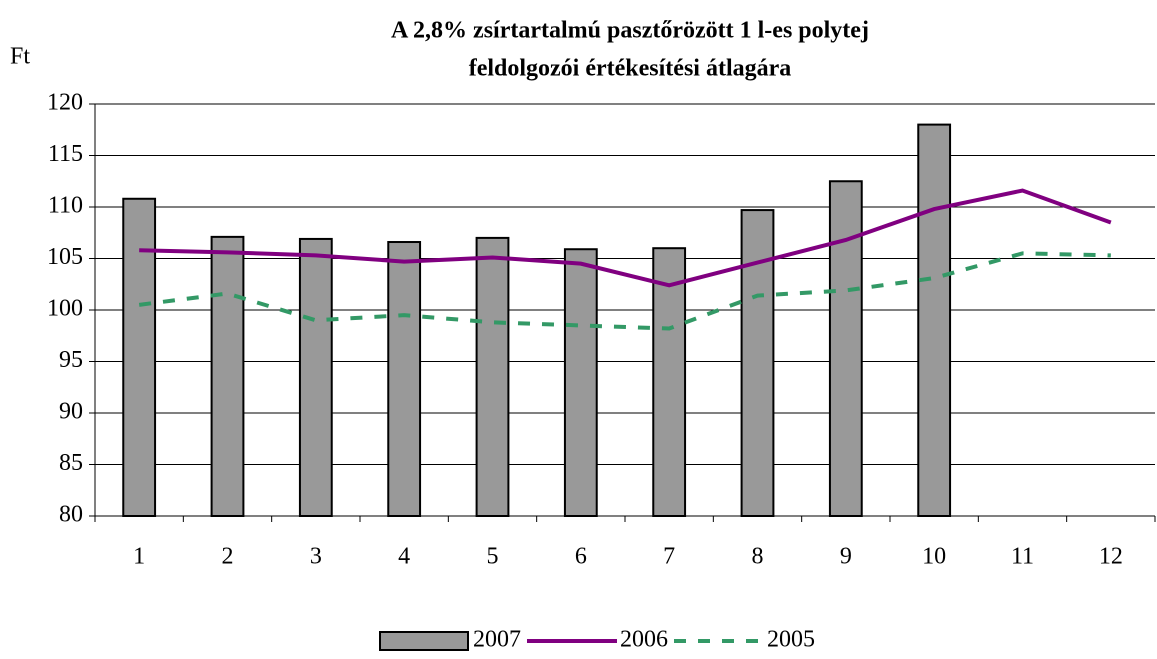 The height and width of the screenshot is (659, 1157). I want to click on legend-label: 2006, so click(644, 640).